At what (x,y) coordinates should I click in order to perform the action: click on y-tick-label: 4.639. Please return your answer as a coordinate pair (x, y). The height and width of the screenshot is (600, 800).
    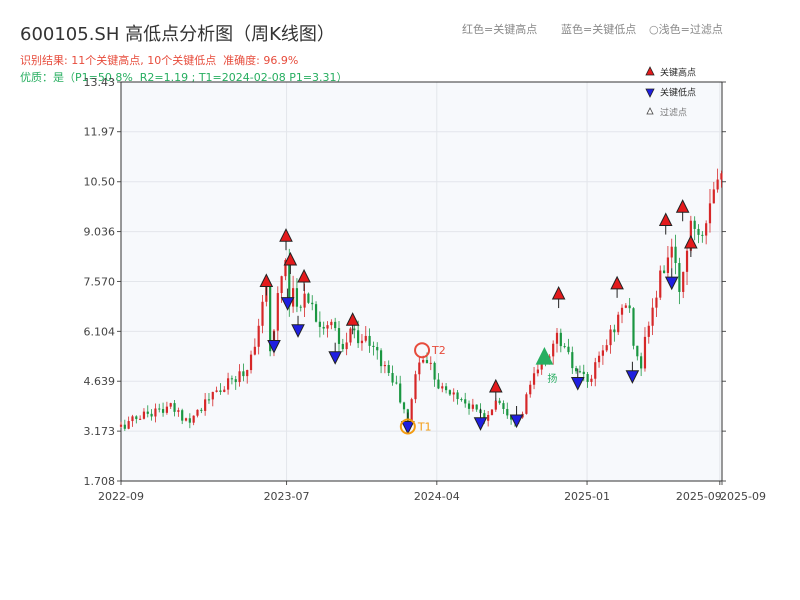
    Looking at the image, I should click on (100, 381).